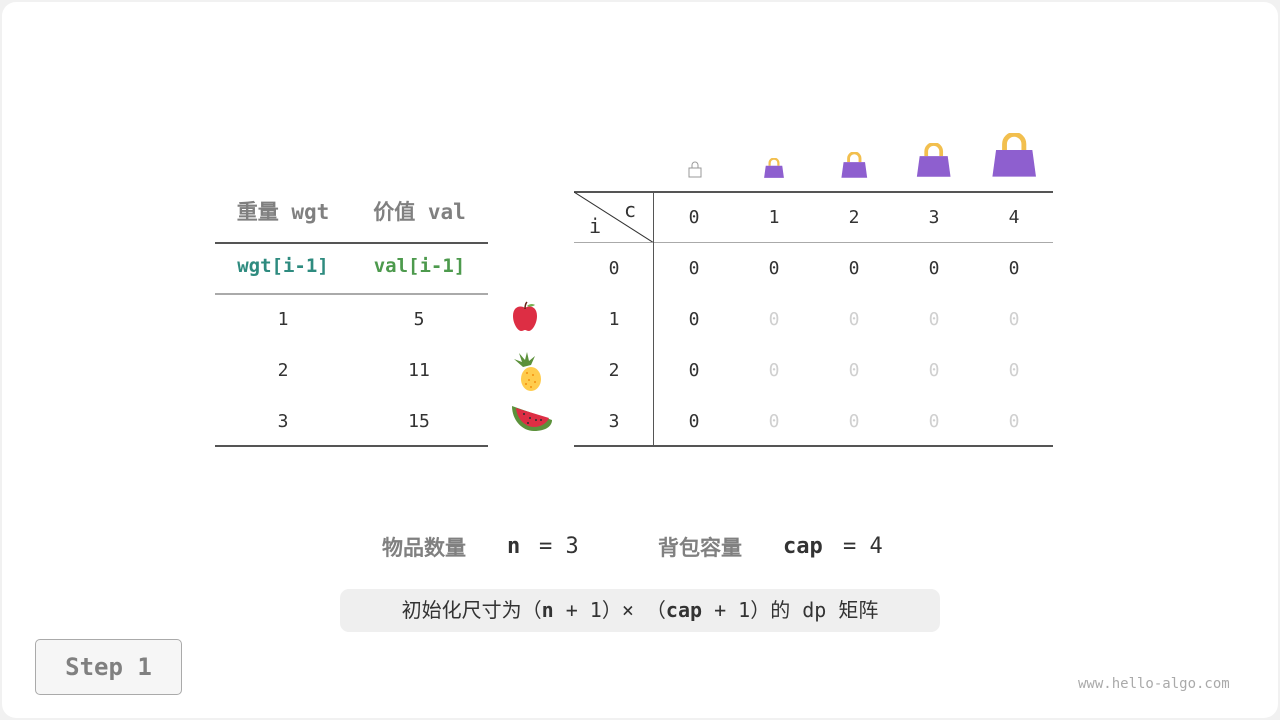 The height and width of the screenshot is (720, 1280). Describe the element at coordinates (614, 268) in the screenshot. I see `row-header: 0` at that location.